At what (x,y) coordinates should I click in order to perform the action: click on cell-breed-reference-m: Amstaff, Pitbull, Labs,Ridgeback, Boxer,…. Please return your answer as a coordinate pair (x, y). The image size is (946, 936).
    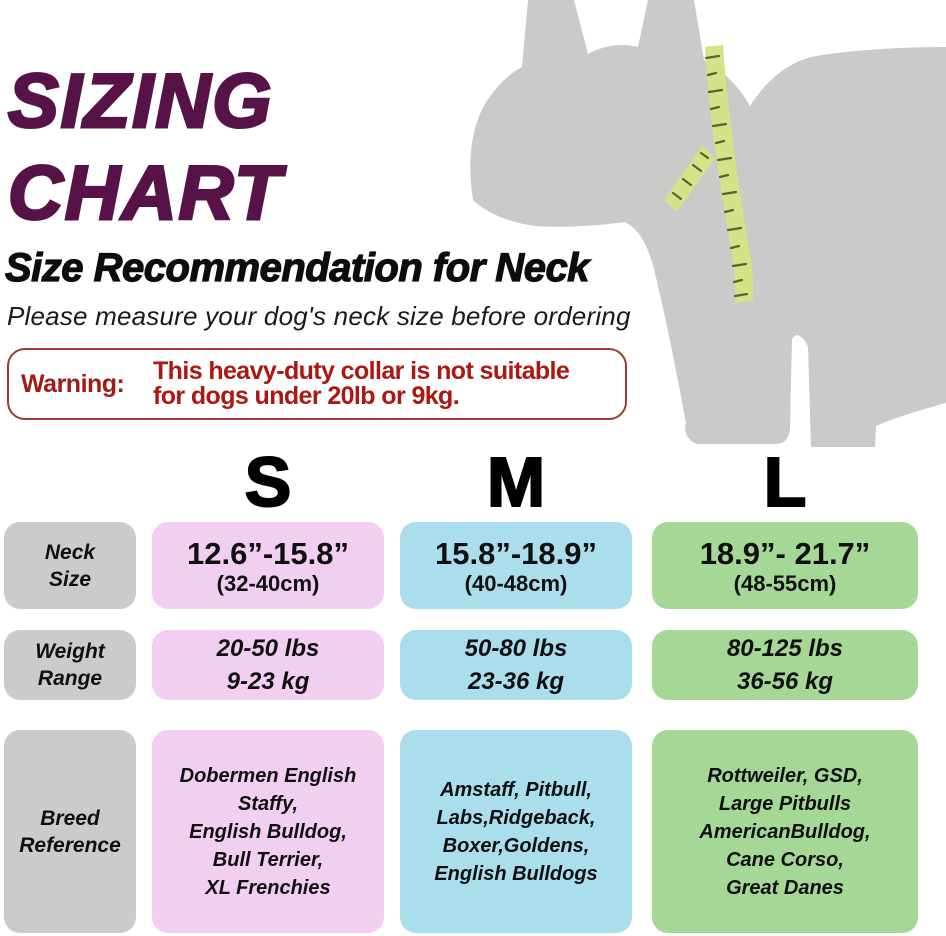
    Looking at the image, I should click on (516, 831).